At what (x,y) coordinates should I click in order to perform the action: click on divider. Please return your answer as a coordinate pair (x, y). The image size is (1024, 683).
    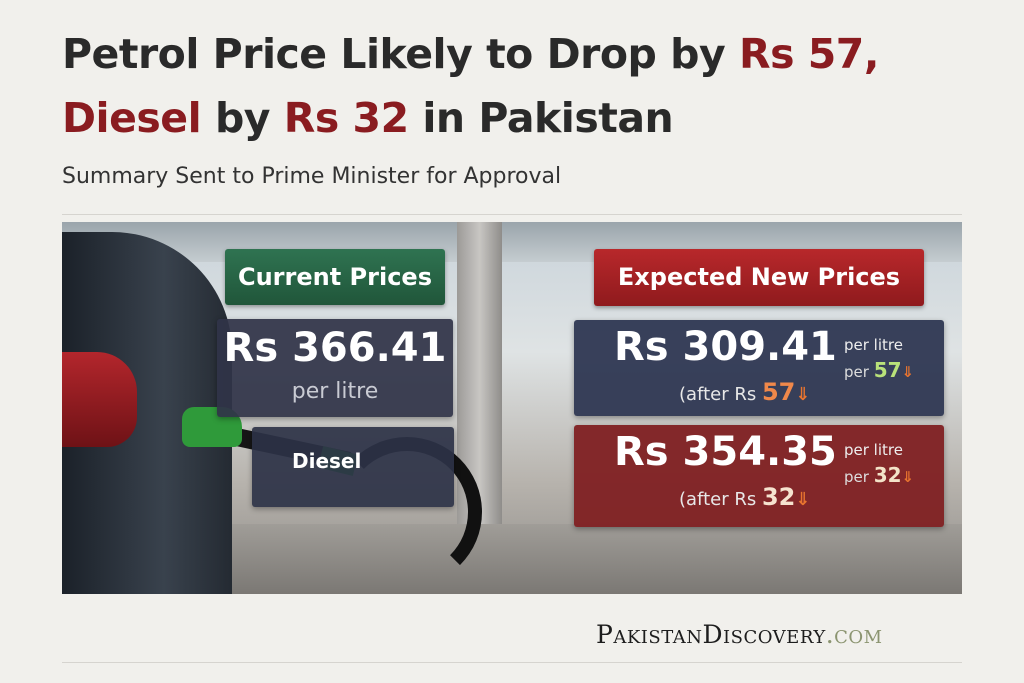
    Looking at the image, I should click on (512, 214).